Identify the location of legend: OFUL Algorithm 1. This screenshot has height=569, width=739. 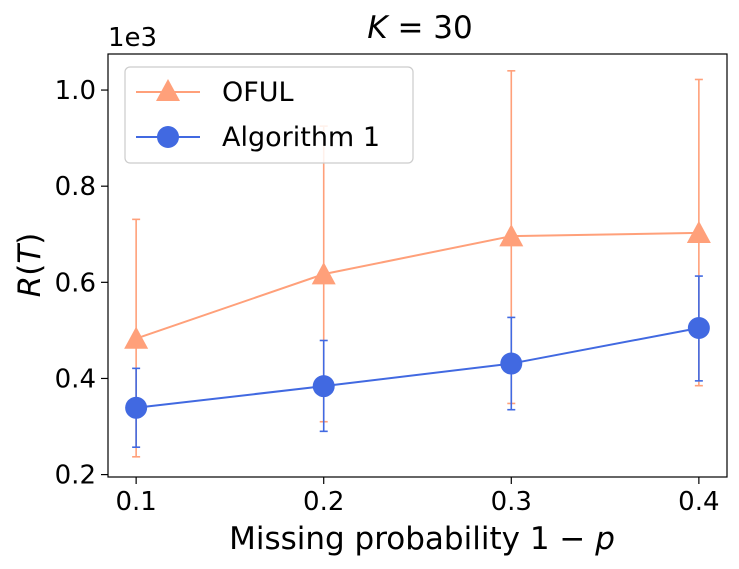
(269, 115).